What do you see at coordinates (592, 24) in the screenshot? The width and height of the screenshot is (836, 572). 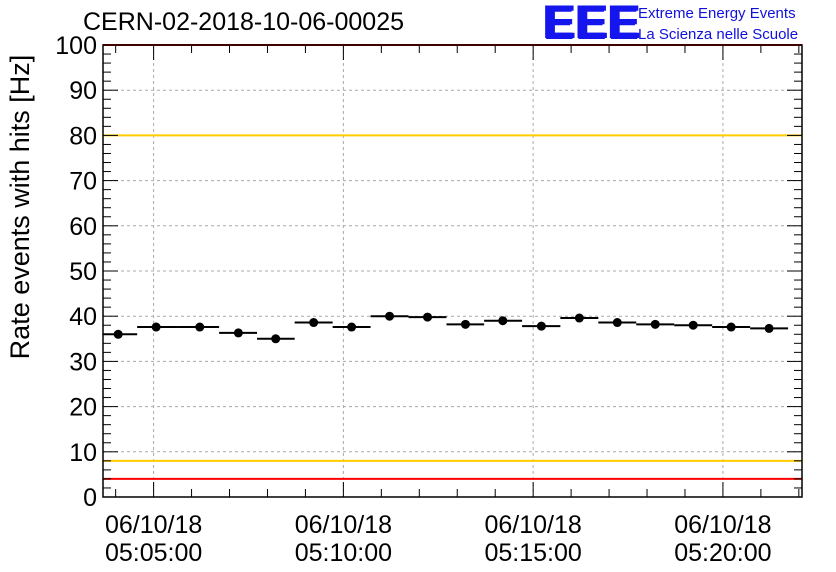 I see `eee-logo-mark: EEE` at bounding box center [592, 24].